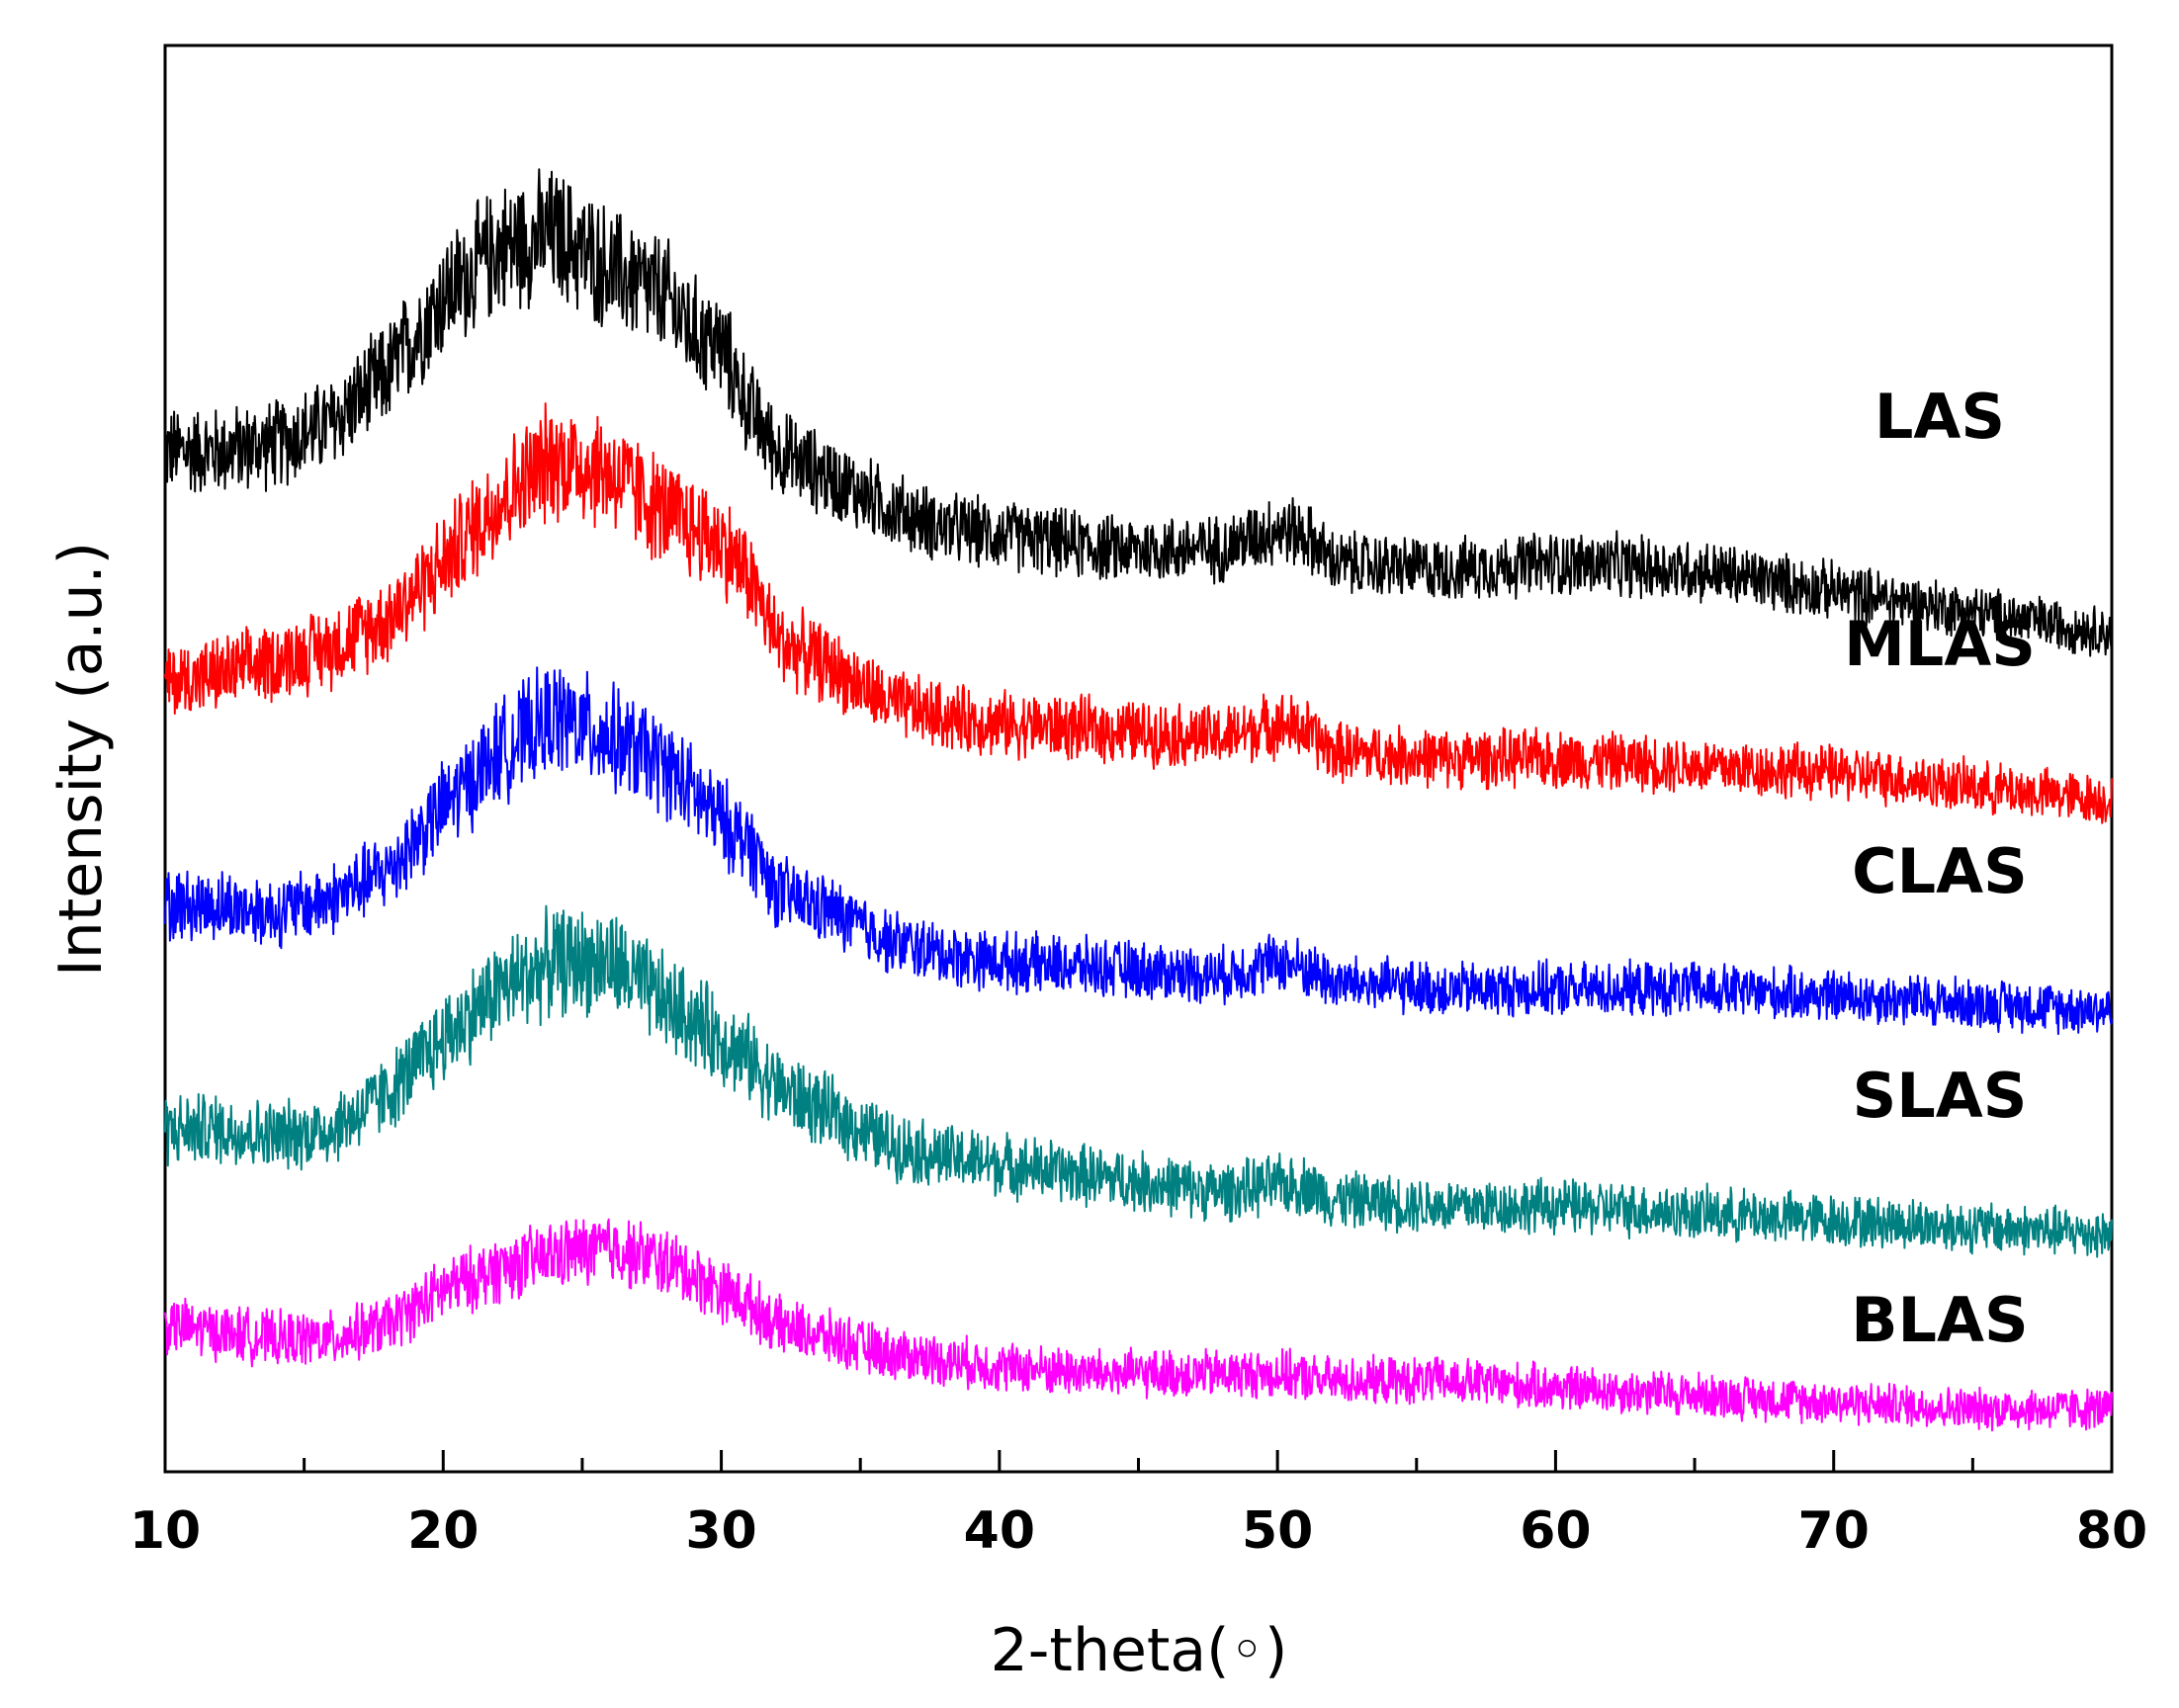 The width and height of the screenshot is (2179, 1708). I want to click on series-label-las: LAS, so click(1940, 417).